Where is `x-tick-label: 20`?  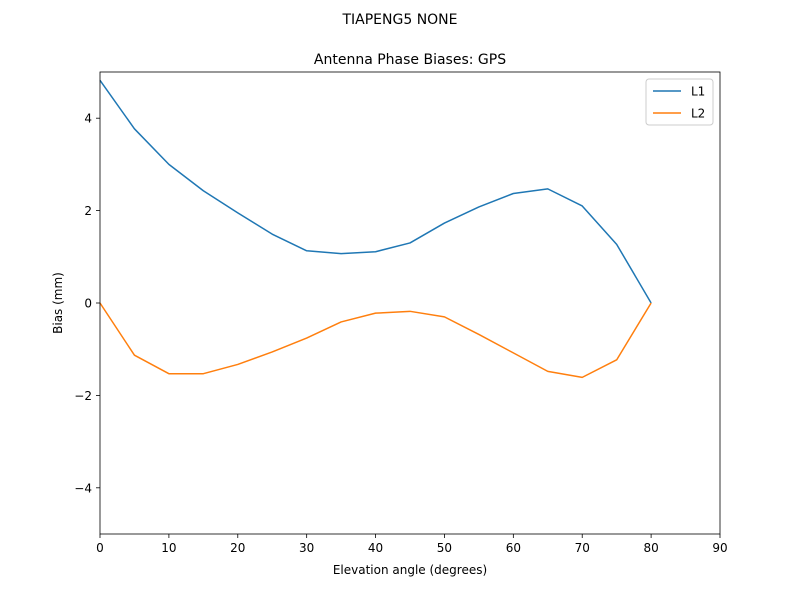 x-tick-label: 20 is located at coordinates (237, 548).